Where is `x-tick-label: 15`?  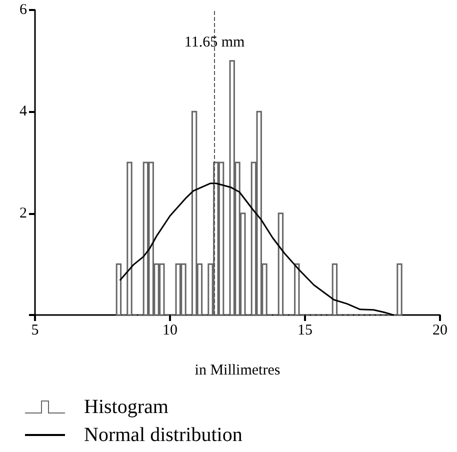
x-tick-label: 15 is located at coordinates (305, 330).